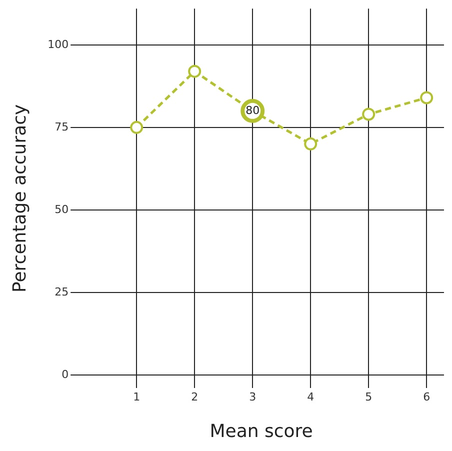  Describe the element at coordinates (61, 127) in the screenshot. I see `y-tick-label: 75` at that location.